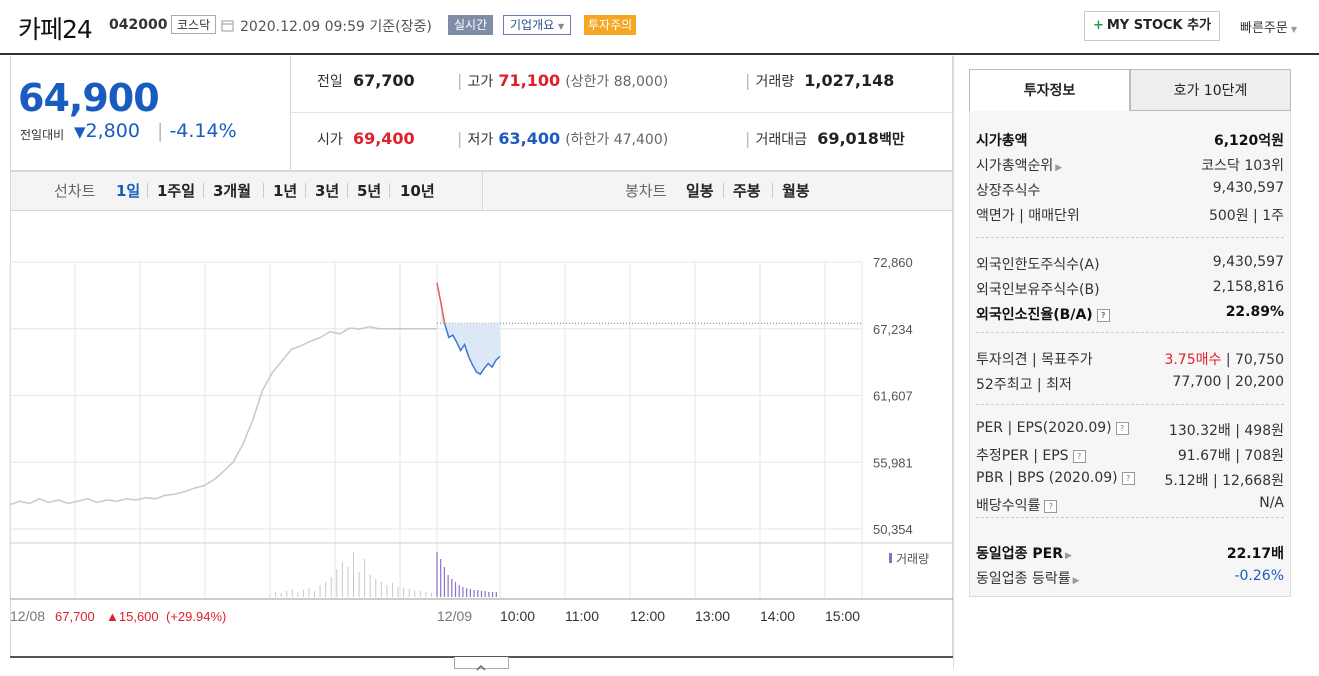 Image resolution: width=1319 pixels, height=676 pixels. What do you see at coordinates (112, 131) in the screenshot?
I see `change-amount-value: 2,800` at bounding box center [112, 131].